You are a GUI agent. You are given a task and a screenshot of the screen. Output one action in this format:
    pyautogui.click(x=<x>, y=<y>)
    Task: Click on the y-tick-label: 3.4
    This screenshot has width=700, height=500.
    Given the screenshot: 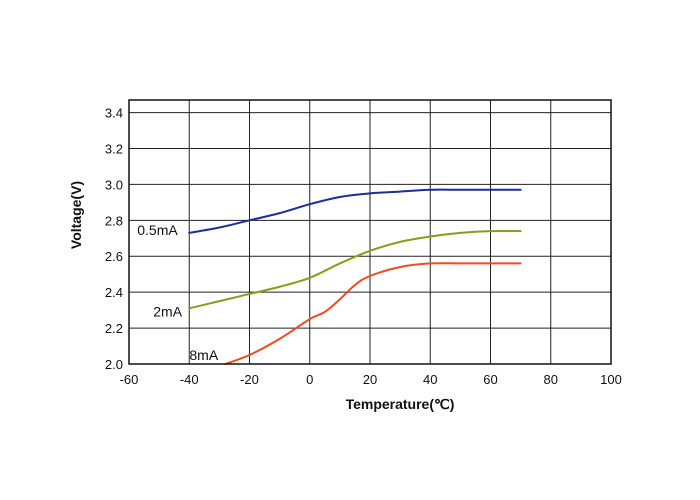 What is the action you would take?
    pyautogui.click(x=114, y=113)
    